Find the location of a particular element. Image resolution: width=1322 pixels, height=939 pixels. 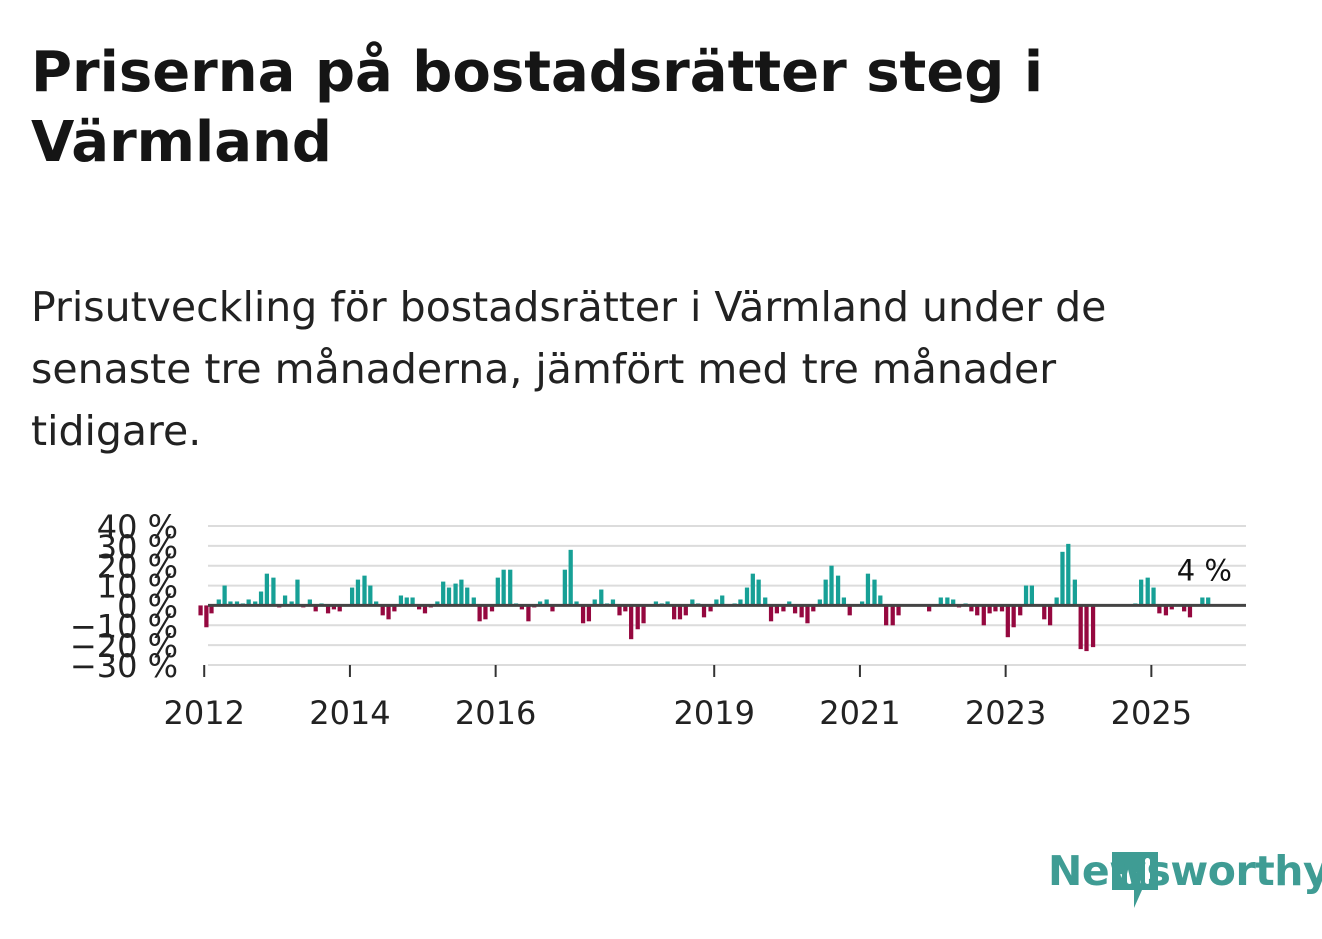

x-tick-label: 2014 is located at coordinates (349, 713).